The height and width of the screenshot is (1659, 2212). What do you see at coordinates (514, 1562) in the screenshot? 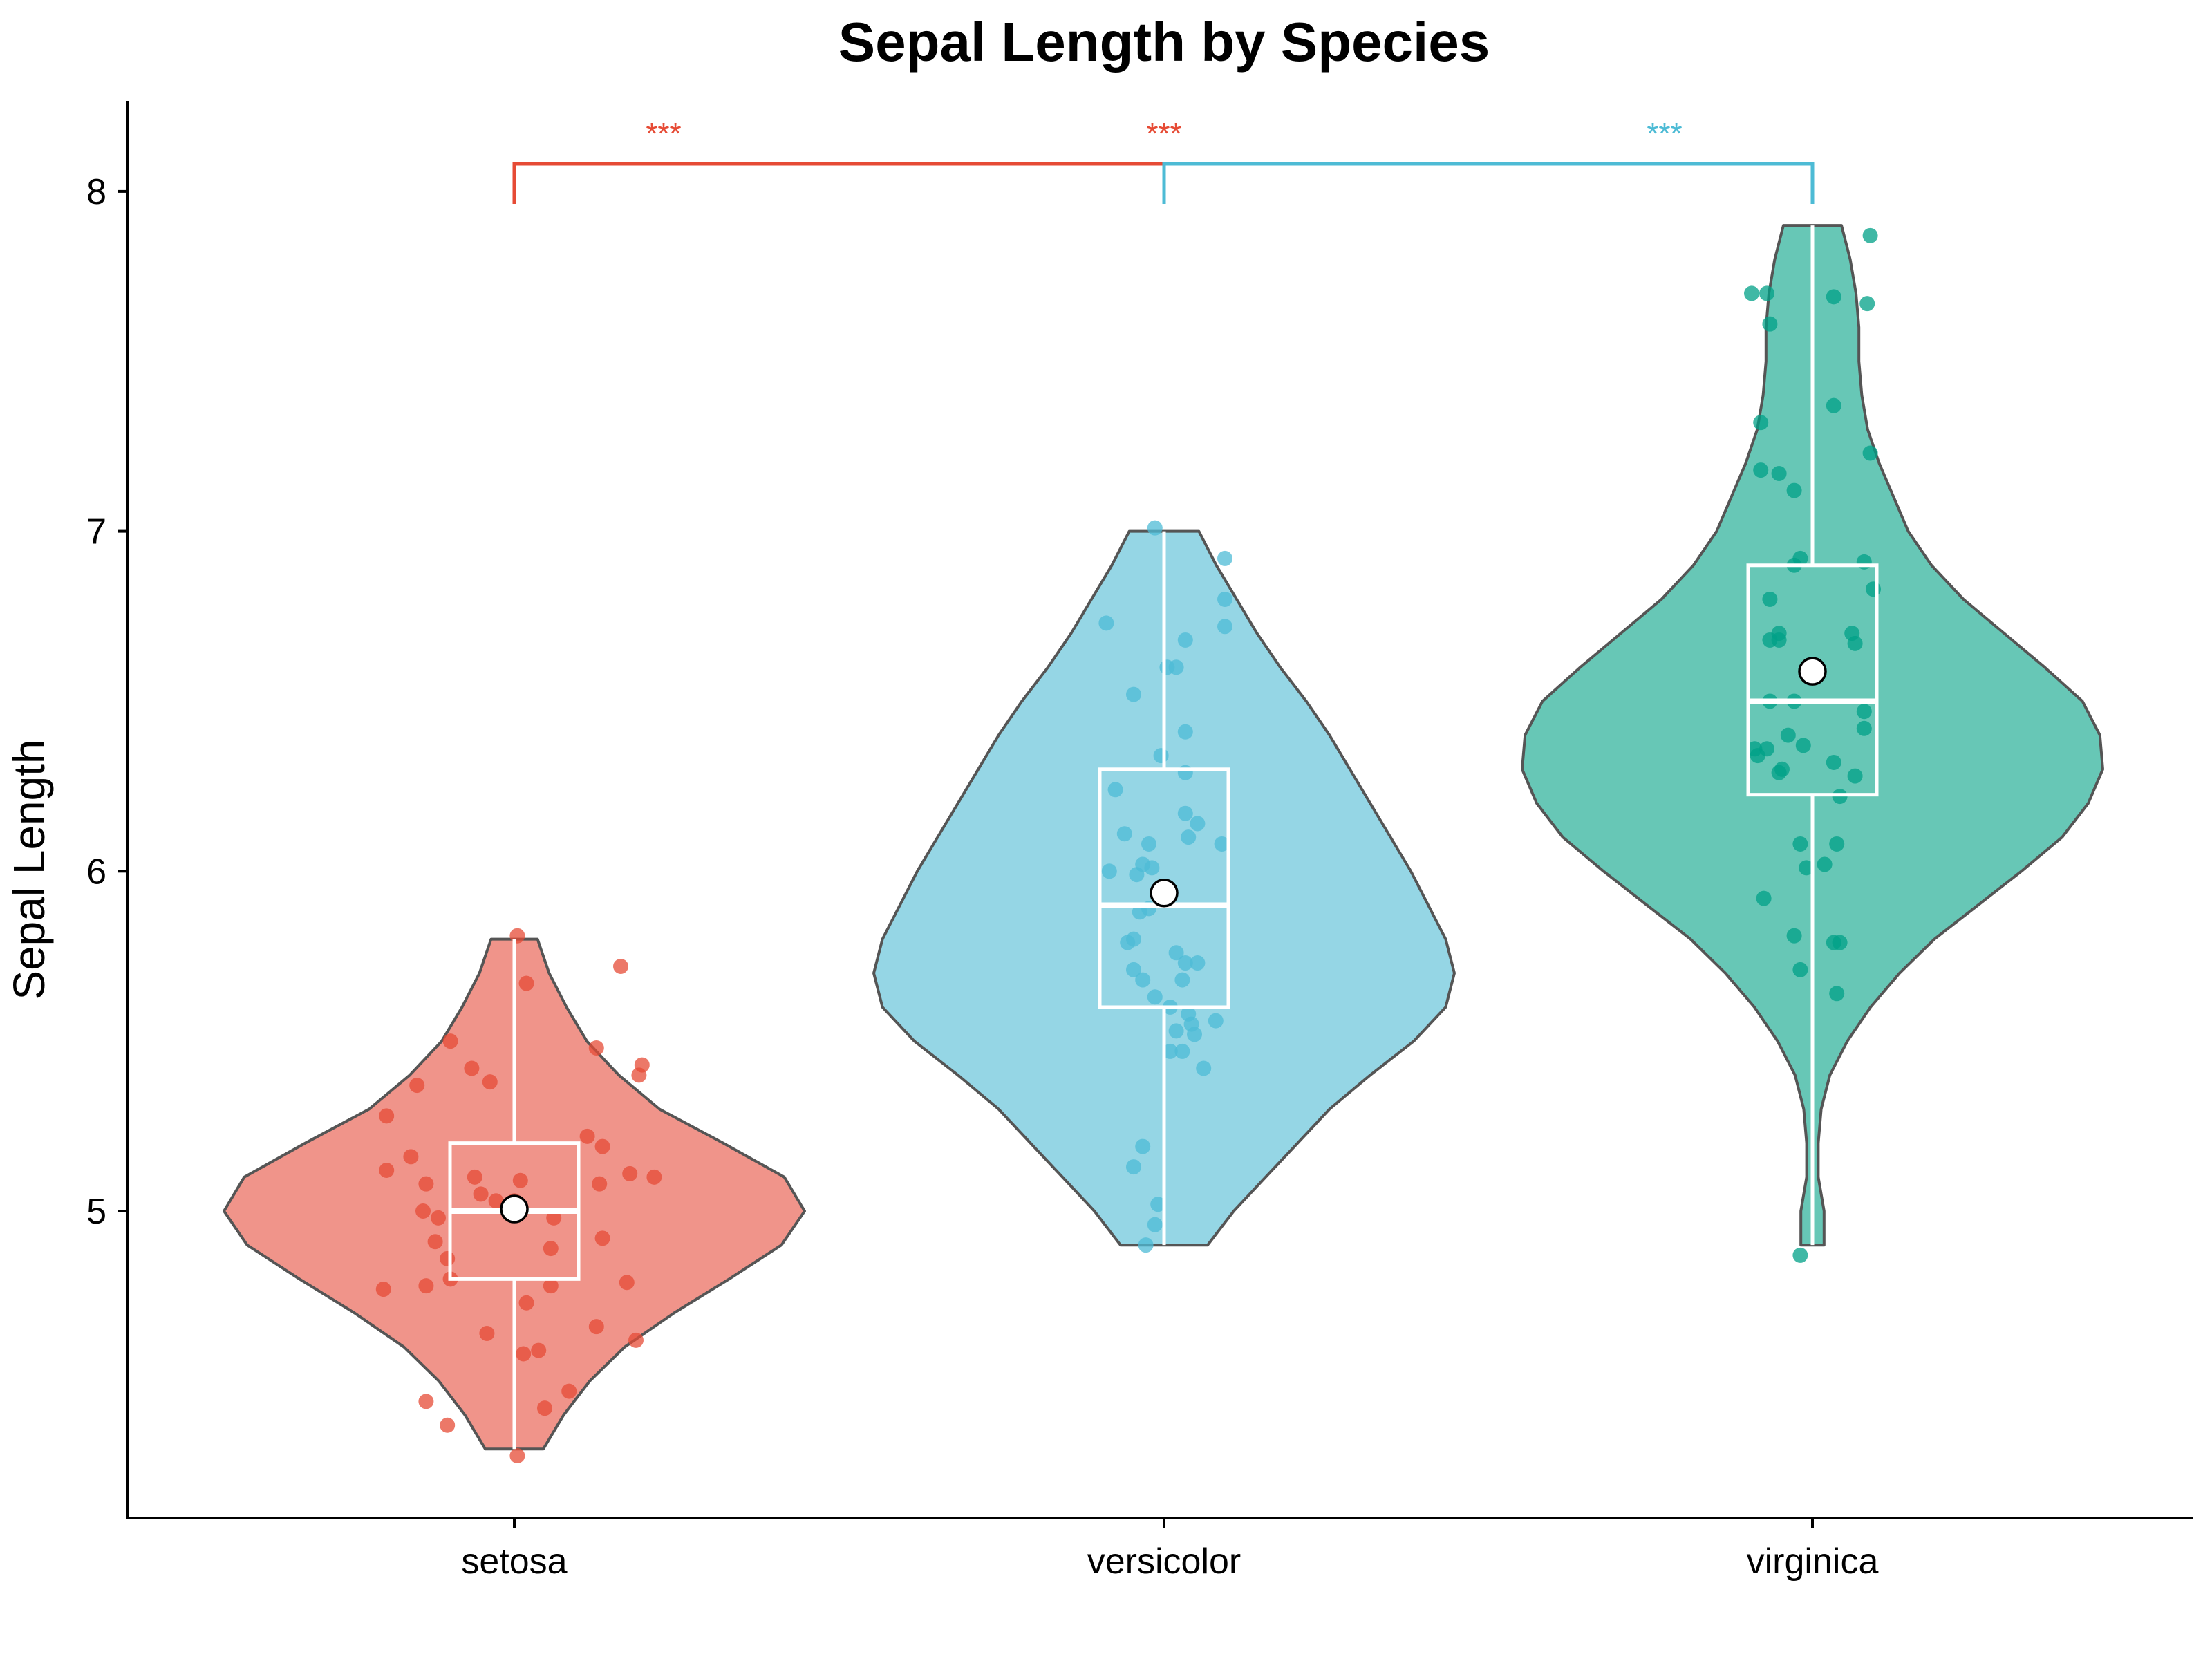
I see `x-tick-label: setosa` at bounding box center [514, 1562].